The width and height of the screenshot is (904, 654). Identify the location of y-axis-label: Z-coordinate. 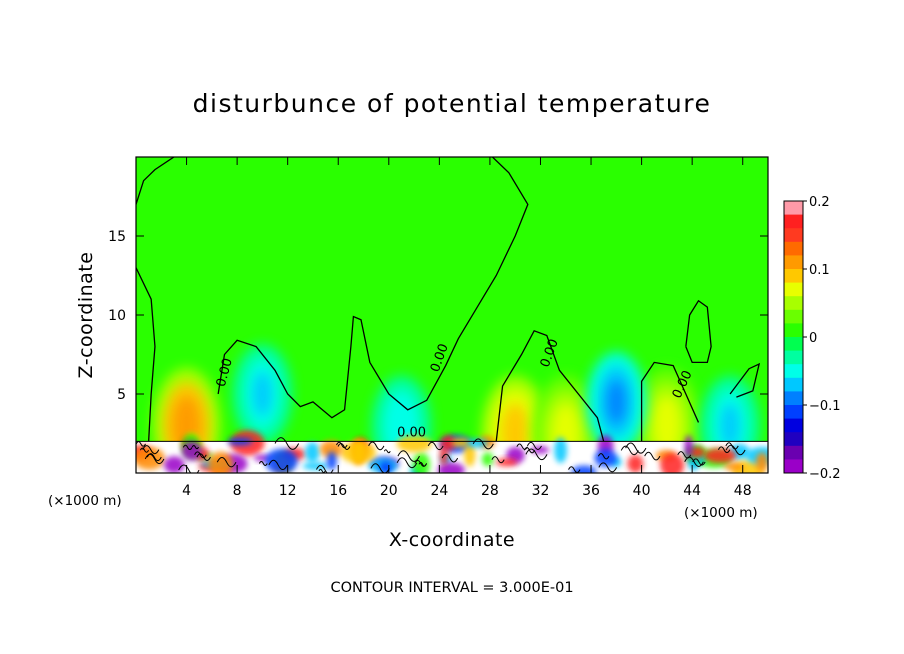
(86, 315).